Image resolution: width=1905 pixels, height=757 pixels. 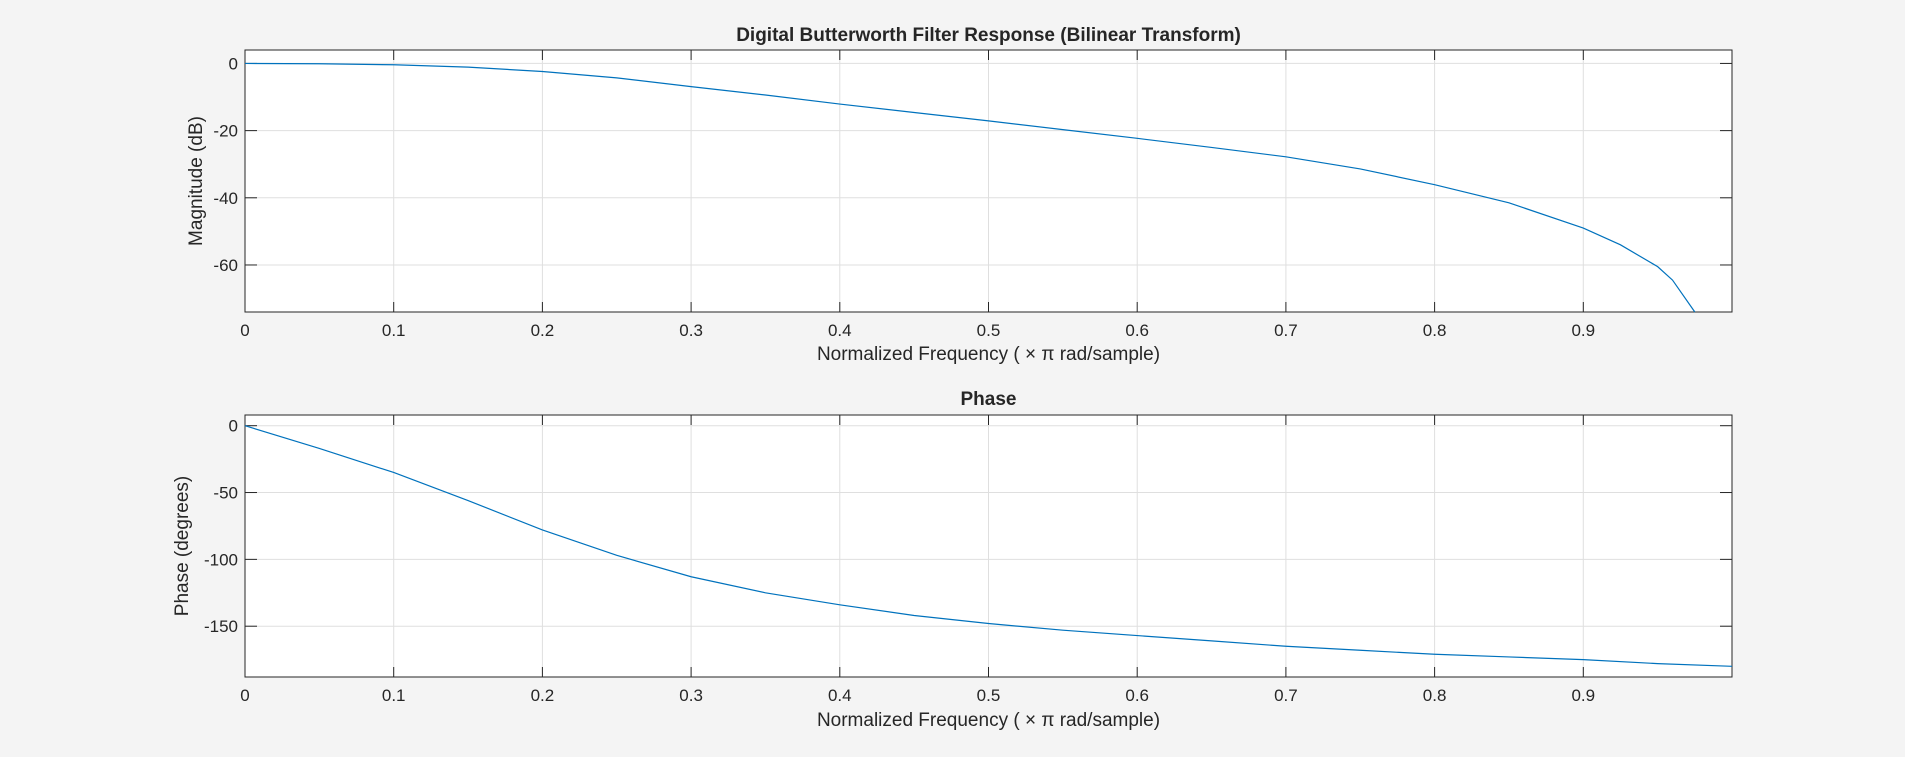 What do you see at coordinates (840, 695) in the screenshot?
I see `phase-x-tick-label: 0.4` at bounding box center [840, 695].